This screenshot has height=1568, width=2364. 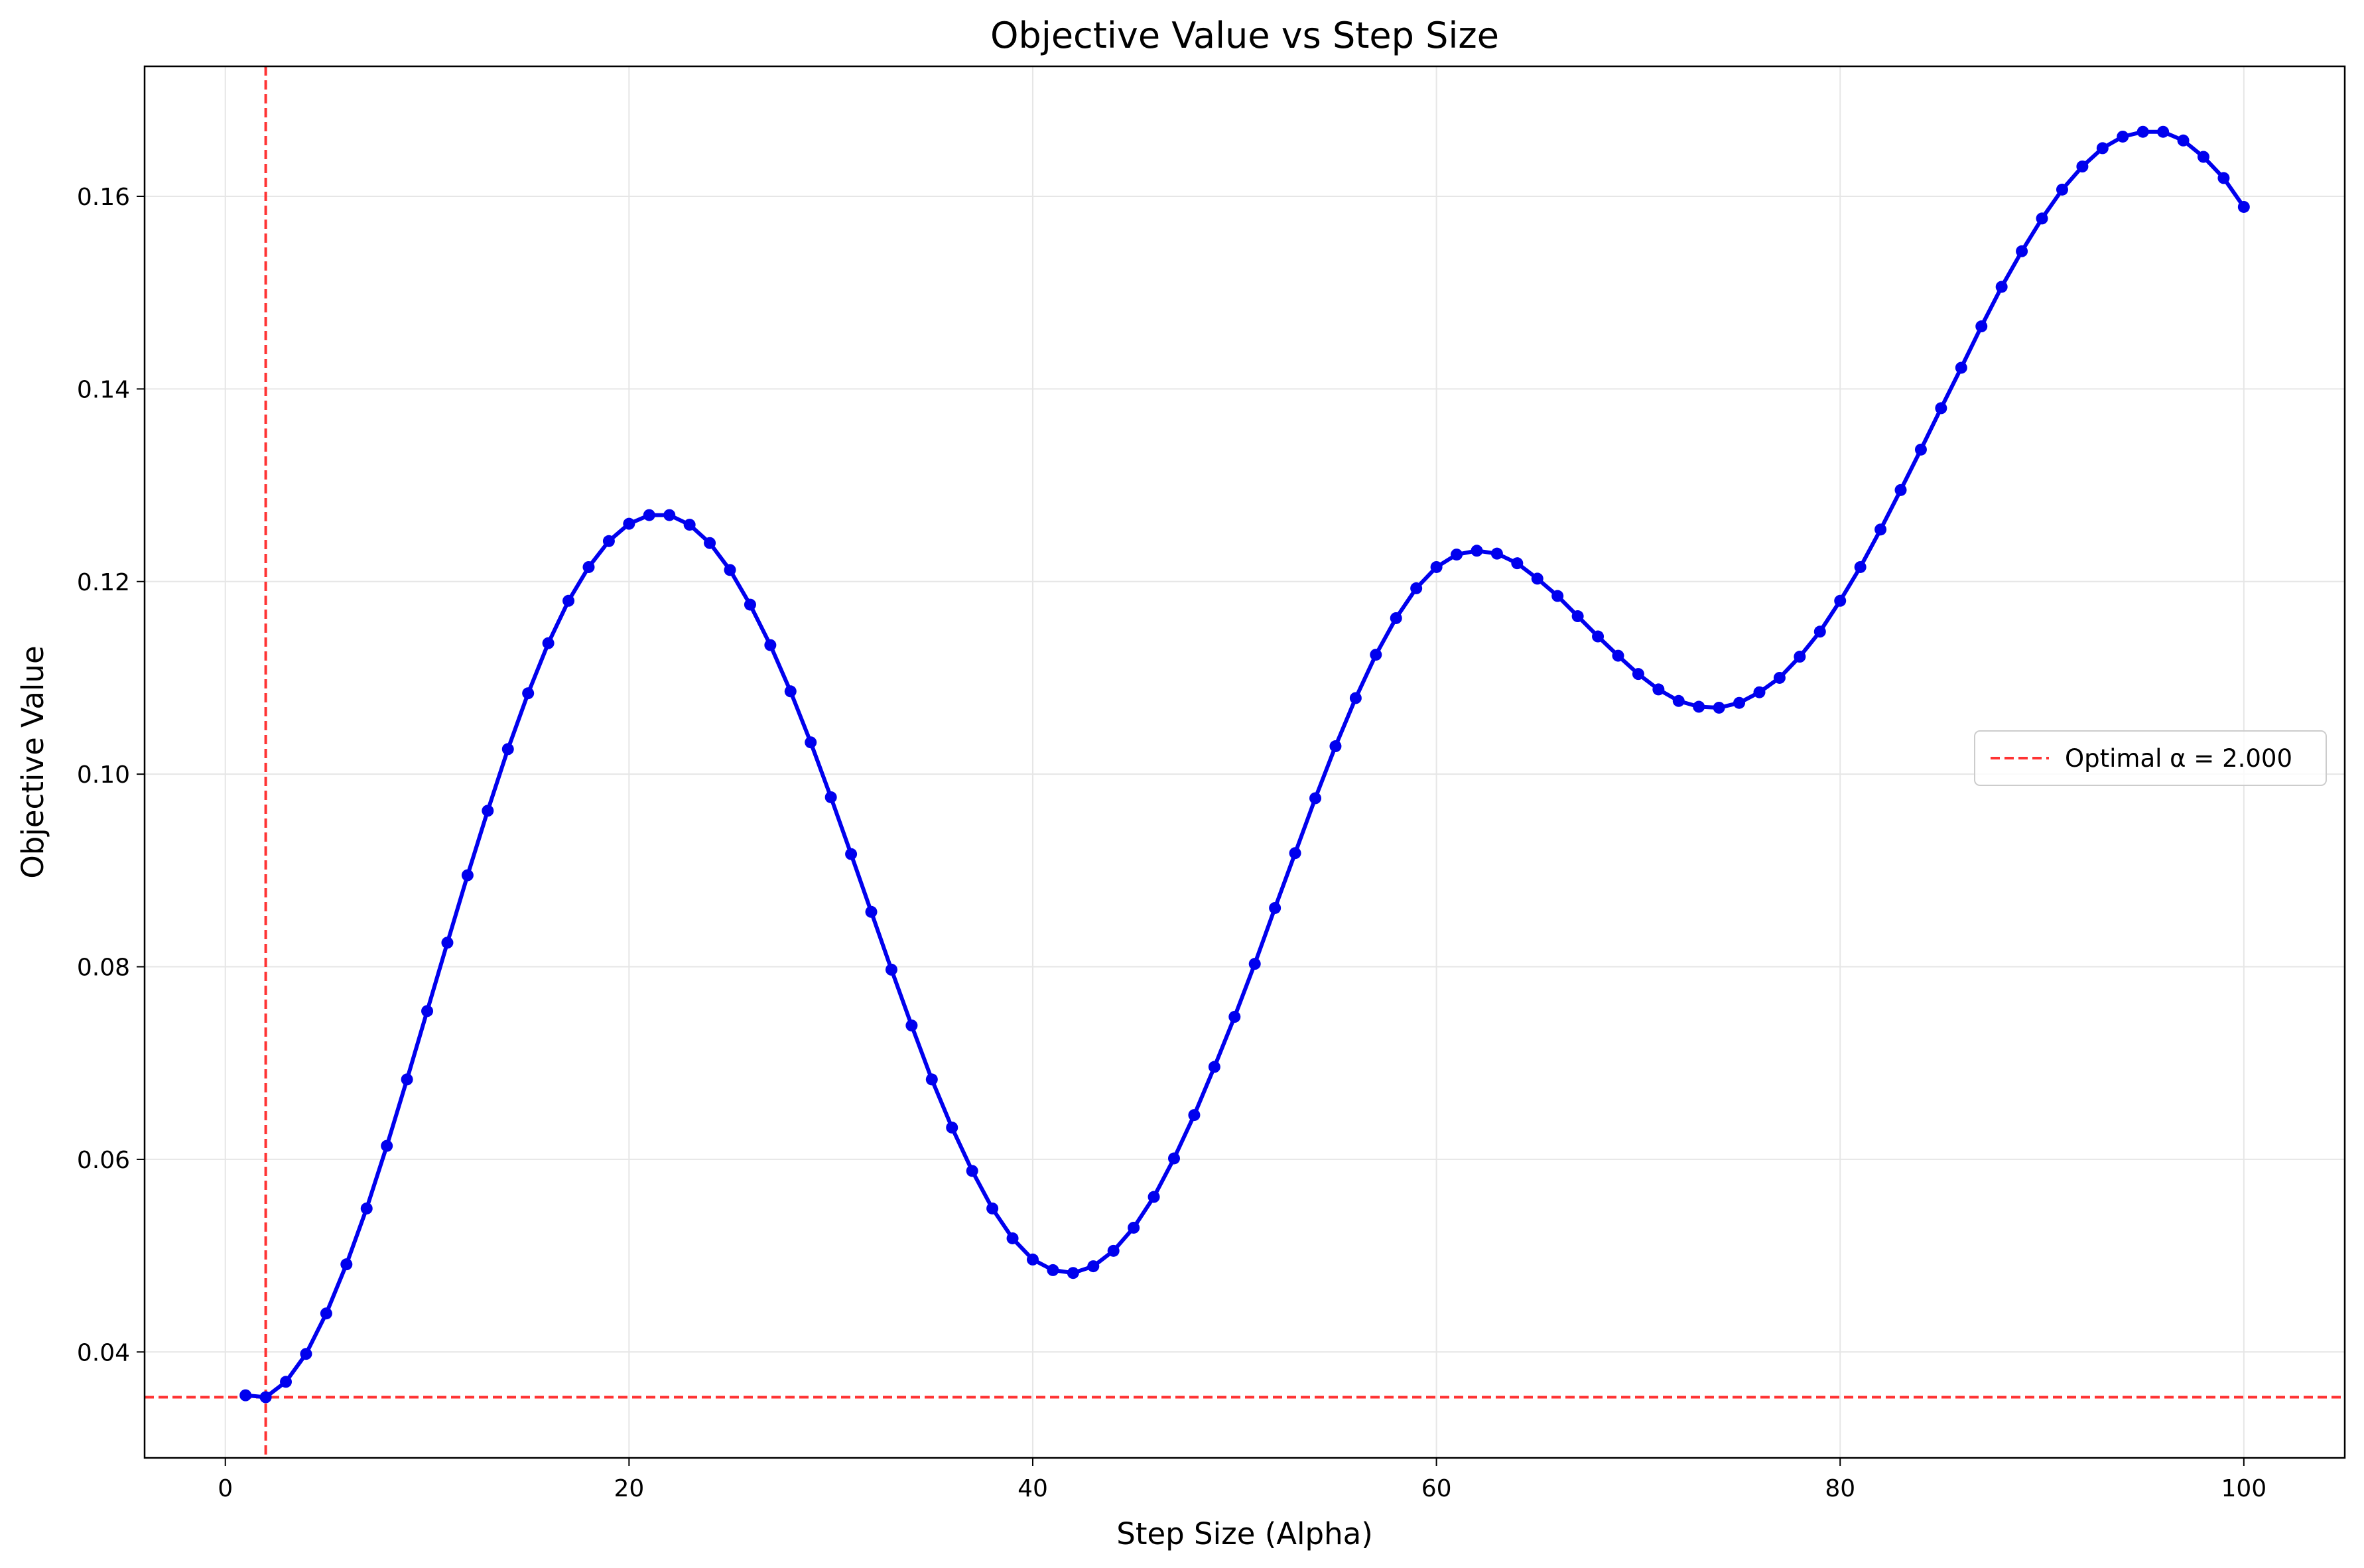 What do you see at coordinates (2178, 758) in the screenshot?
I see `legend-label: Optimal α = 2.000` at bounding box center [2178, 758].